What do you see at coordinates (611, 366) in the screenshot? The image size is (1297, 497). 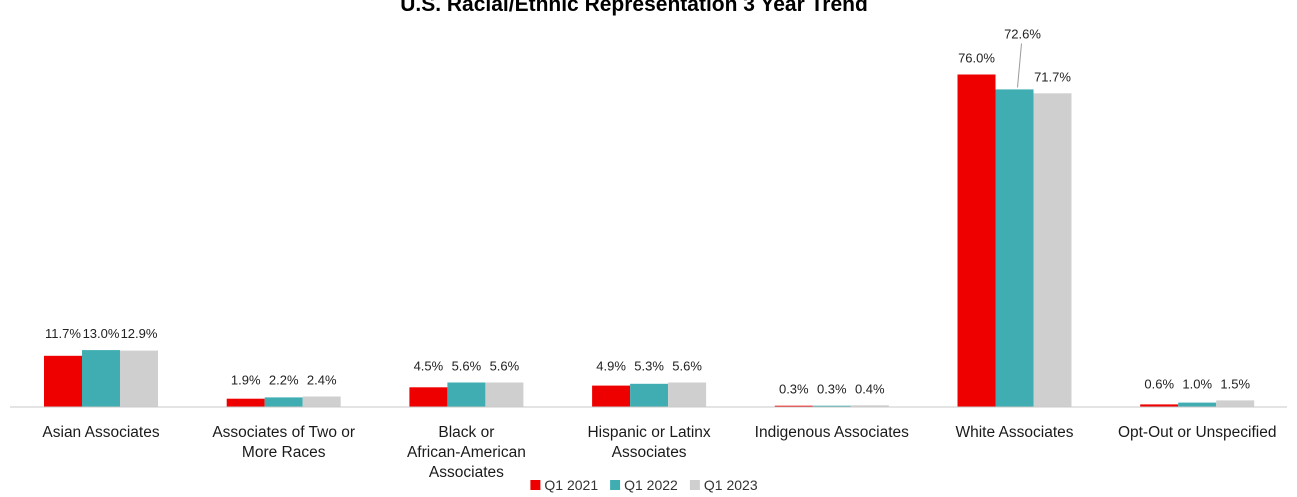 I see `data-label-q1-2021-hispanic-or-latinx-associates: 4.9%` at bounding box center [611, 366].